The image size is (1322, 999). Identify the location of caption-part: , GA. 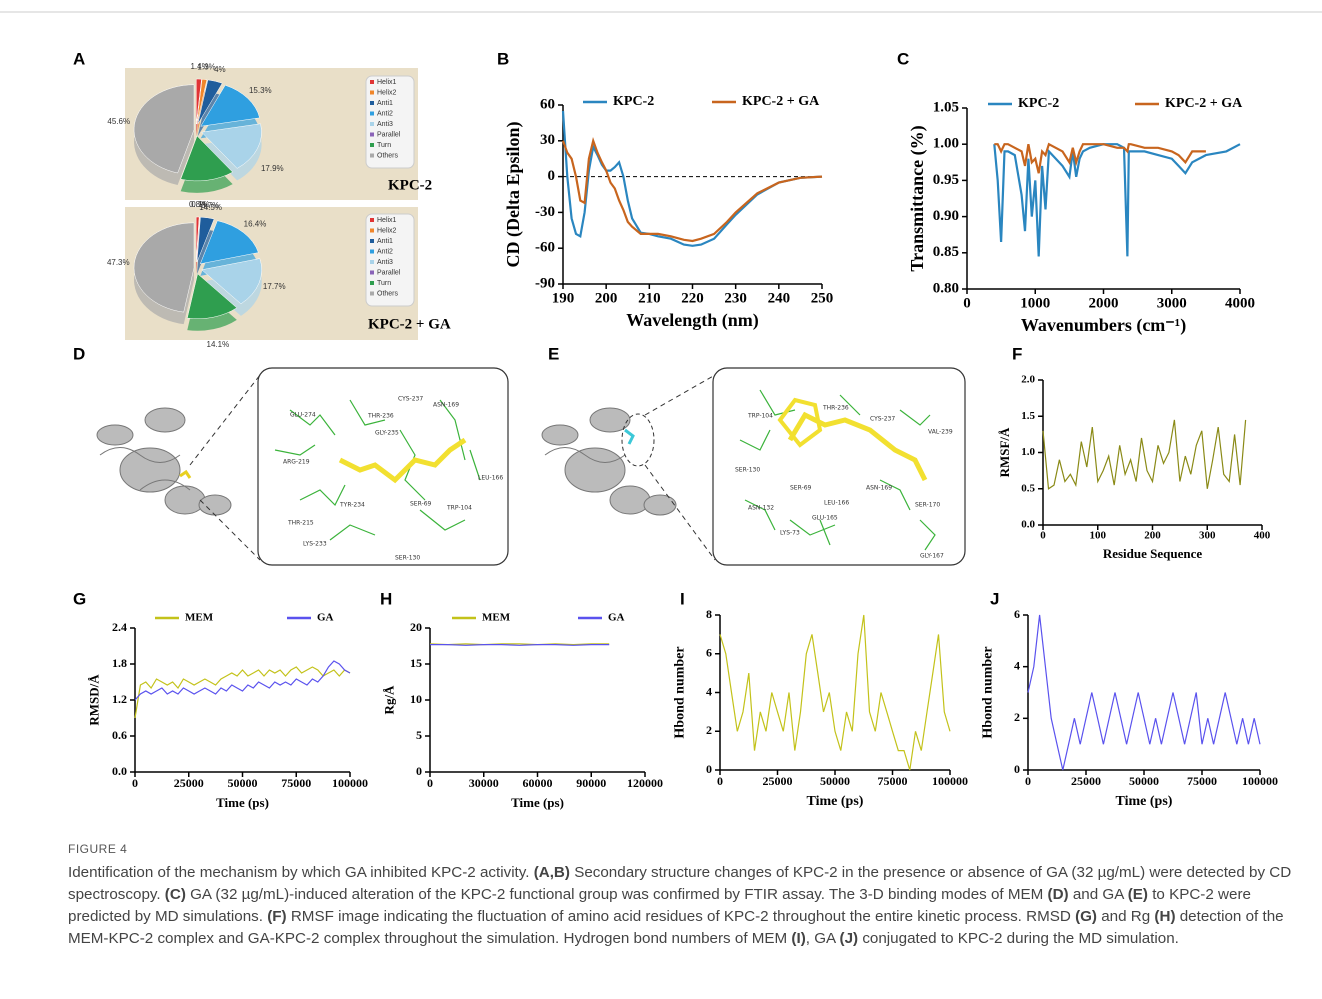
(822, 938).